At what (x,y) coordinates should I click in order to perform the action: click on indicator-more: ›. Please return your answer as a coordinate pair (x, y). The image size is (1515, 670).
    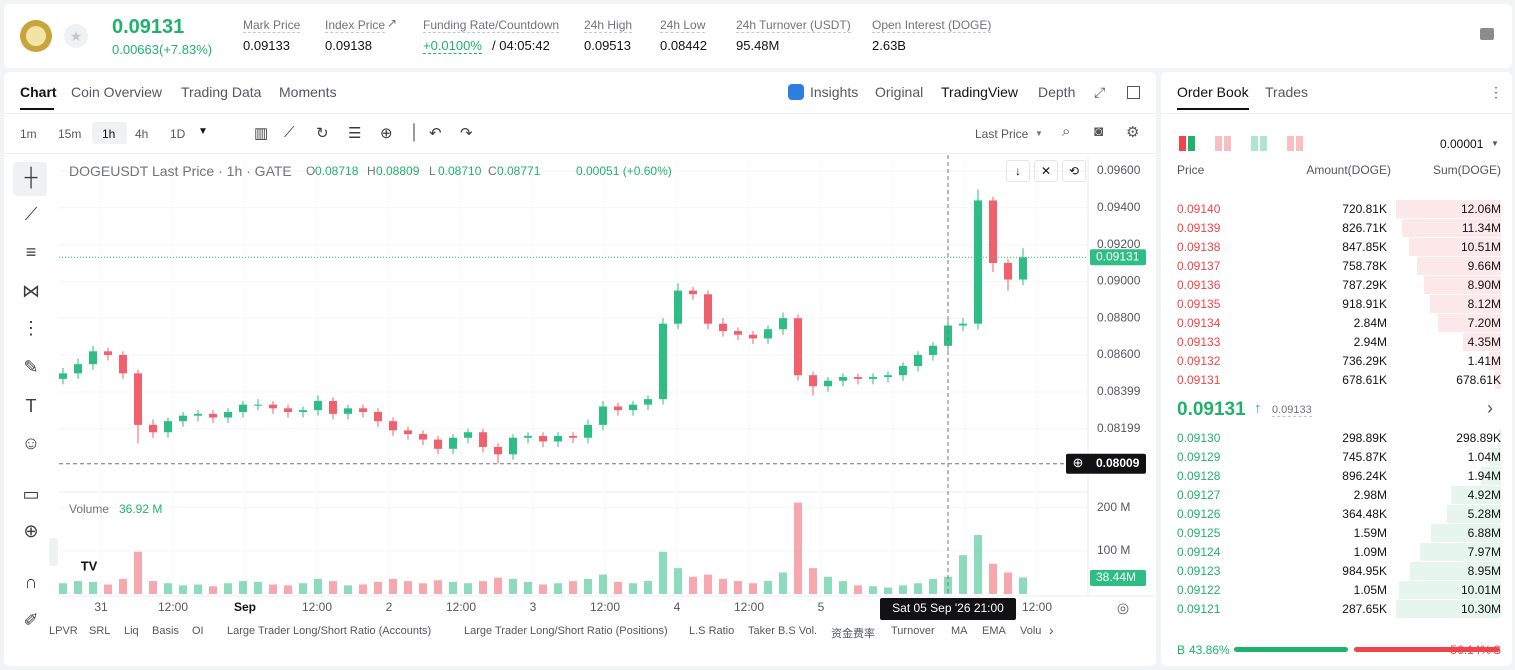
    Looking at the image, I should click on (1051, 630).